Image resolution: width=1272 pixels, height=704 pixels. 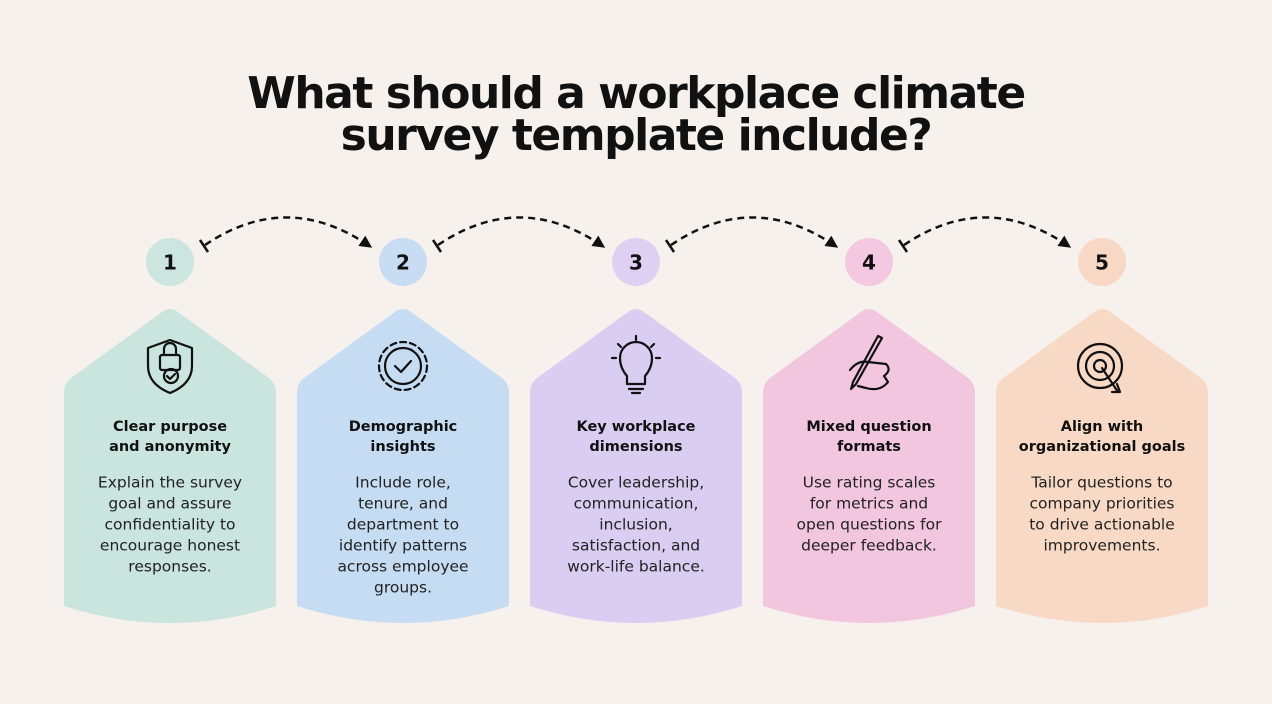 I want to click on step-description: confidentiality to, so click(x=169, y=525).